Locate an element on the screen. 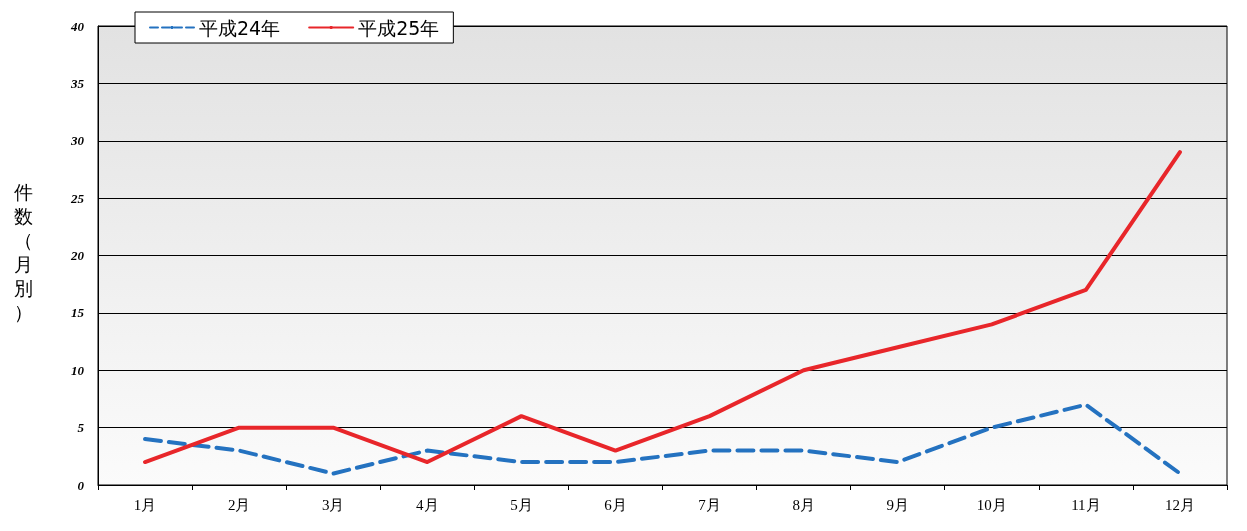 Image resolution: width=1247 pixels, height=531 pixels. y-tick-label: 30 is located at coordinates (77, 141).